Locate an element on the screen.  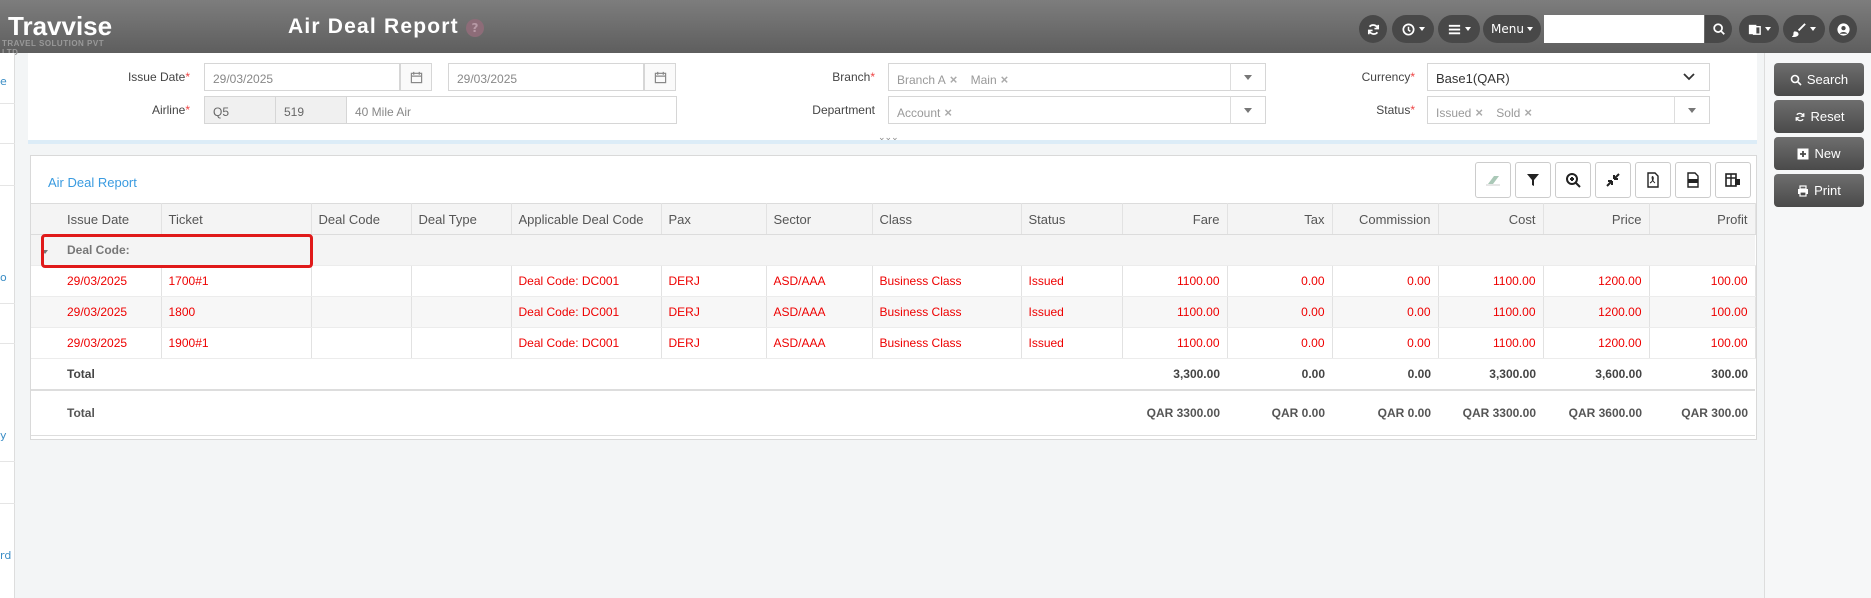
new-button: New is located at coordinates (1819, 153).